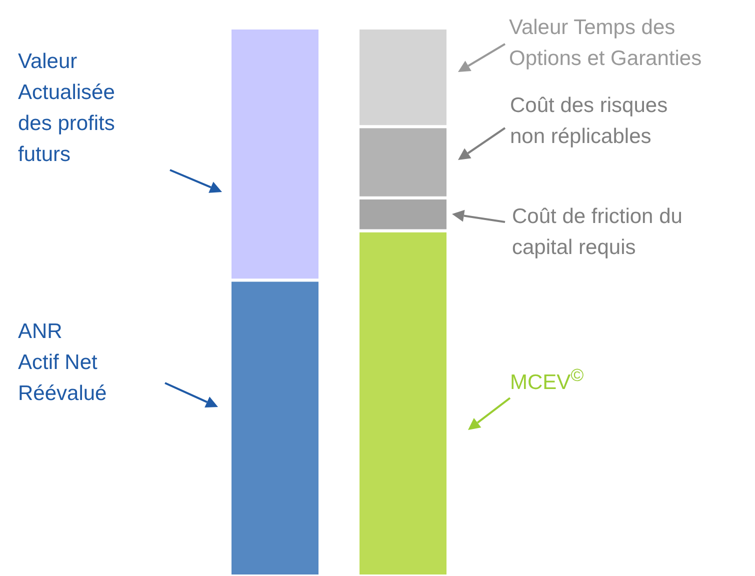 This screenshot has height=576, width=755. I want to click on text: Coût des risques non réplicables, so click(589, 121).